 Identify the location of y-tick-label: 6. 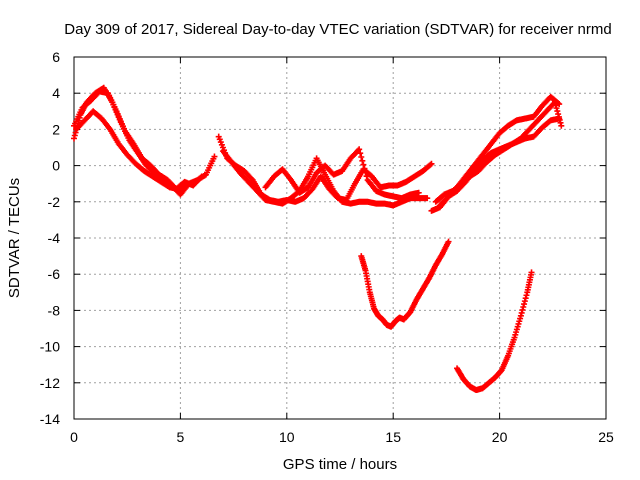
(56, 57).